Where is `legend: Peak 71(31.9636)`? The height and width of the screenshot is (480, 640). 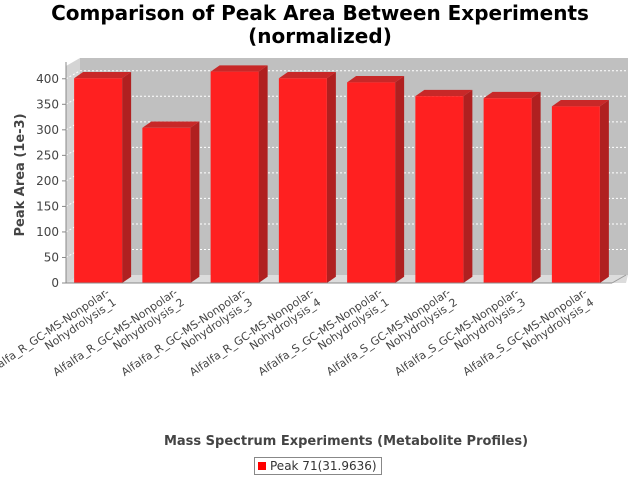 legend: Peak 71(31.9636) is located at coordinates (318, 466).